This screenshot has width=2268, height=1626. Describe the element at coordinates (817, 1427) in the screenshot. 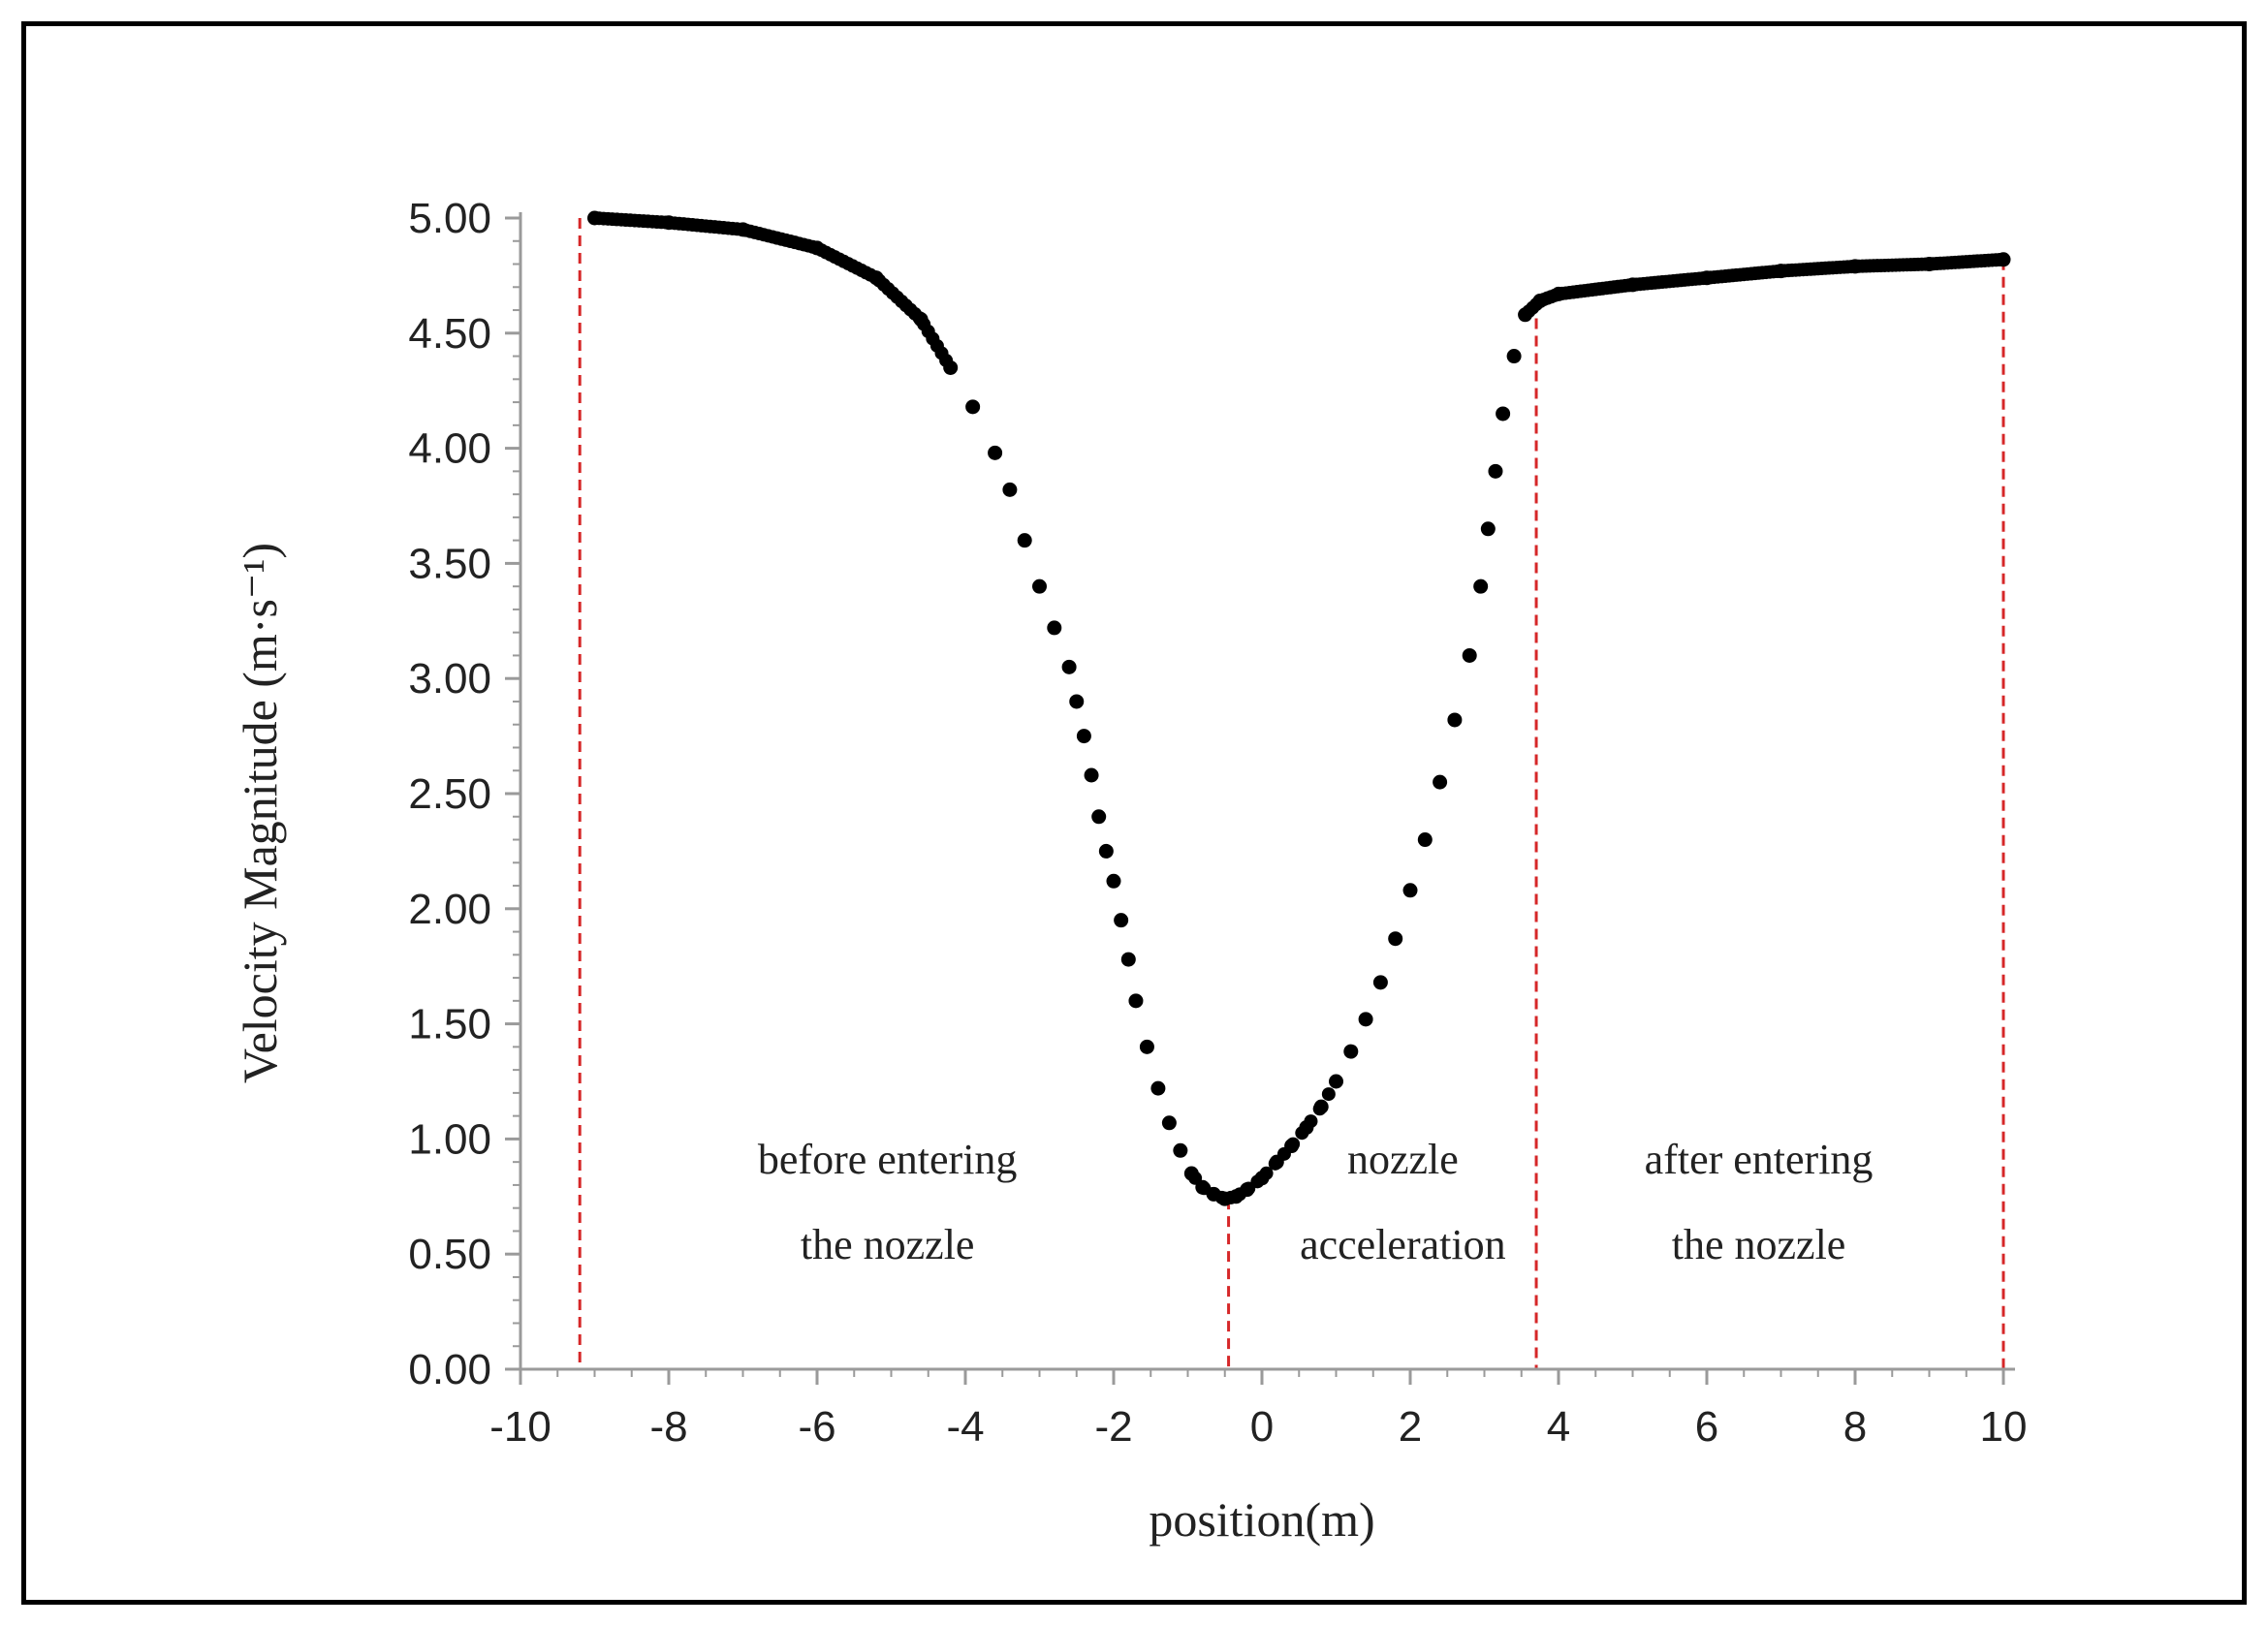

I see `x-tick-label: -6` at that location.